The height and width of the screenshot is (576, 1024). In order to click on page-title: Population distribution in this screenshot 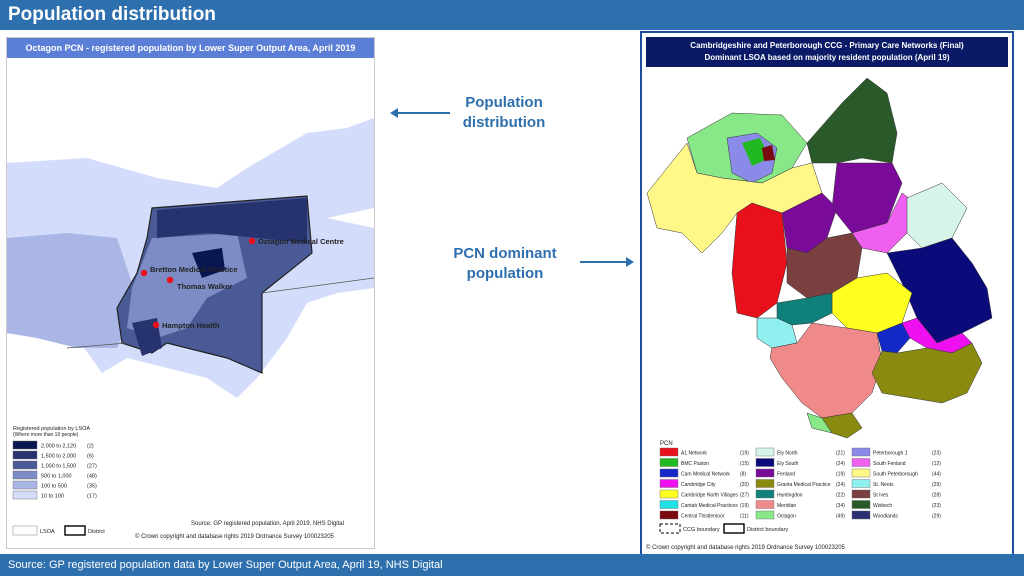, I will do `click(512, 15)`.